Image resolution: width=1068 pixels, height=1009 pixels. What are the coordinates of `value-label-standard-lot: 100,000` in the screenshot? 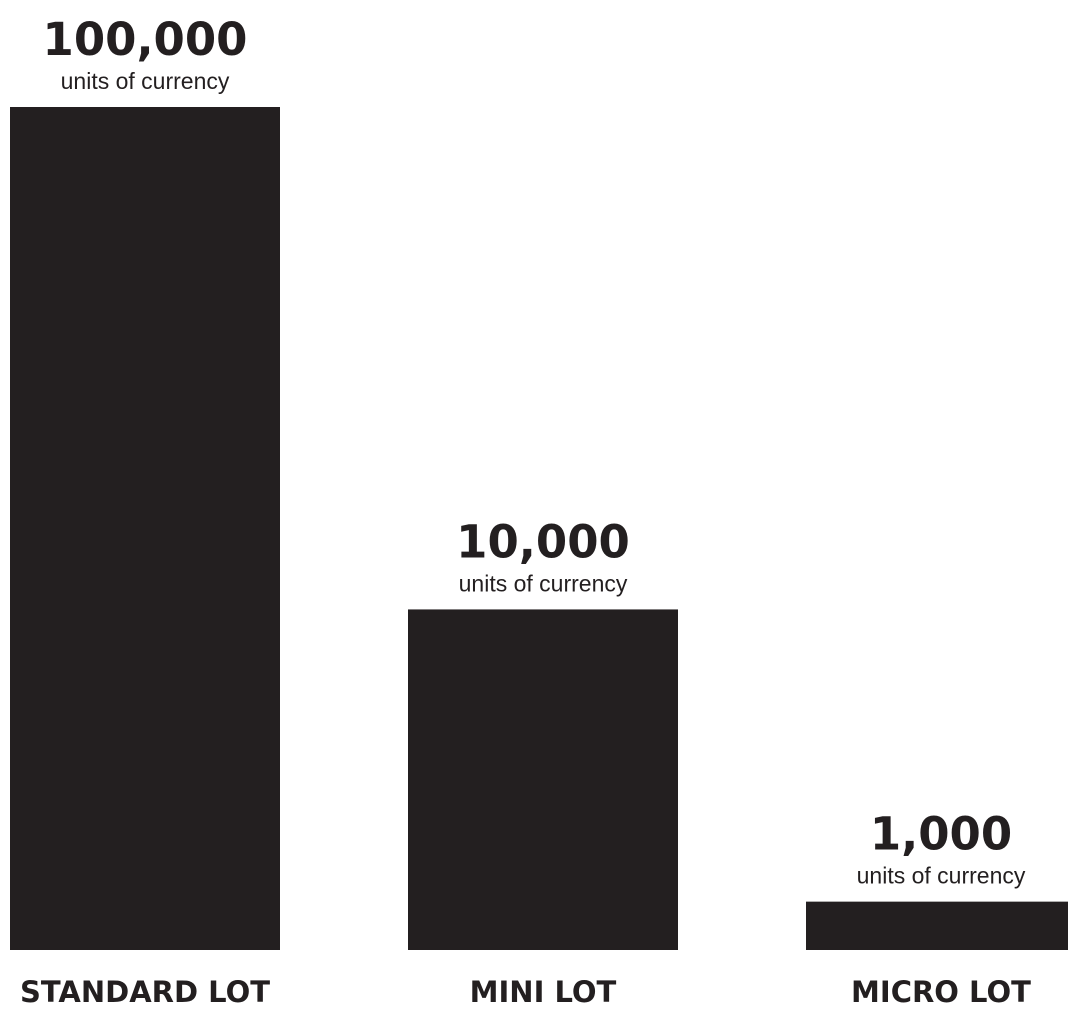 It's located at (145, 39).